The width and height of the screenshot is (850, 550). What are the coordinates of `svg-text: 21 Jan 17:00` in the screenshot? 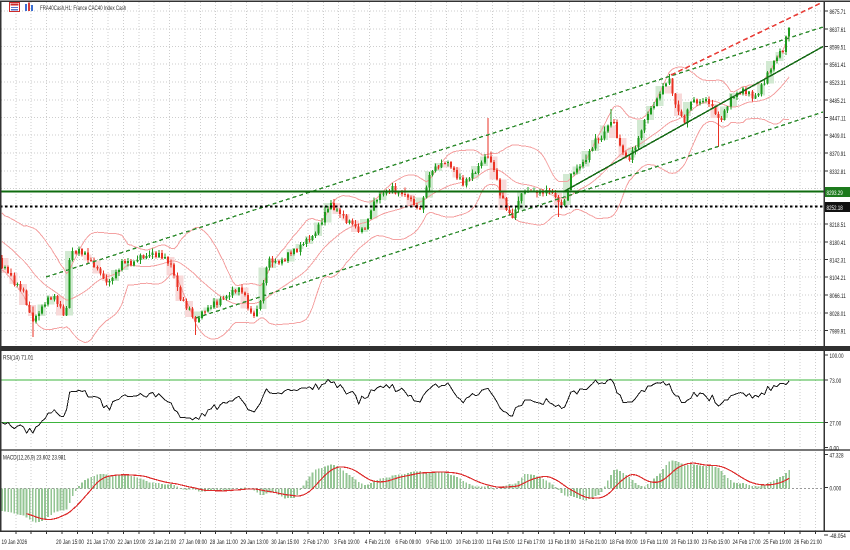 It's located at (101, 542).